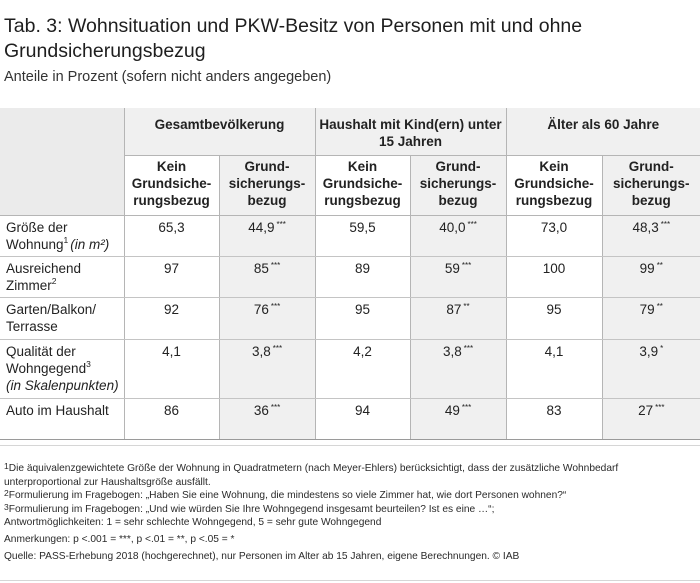 The image size is (700, 583). I want to click on table-cell: 85 ***, so click(267, 277).